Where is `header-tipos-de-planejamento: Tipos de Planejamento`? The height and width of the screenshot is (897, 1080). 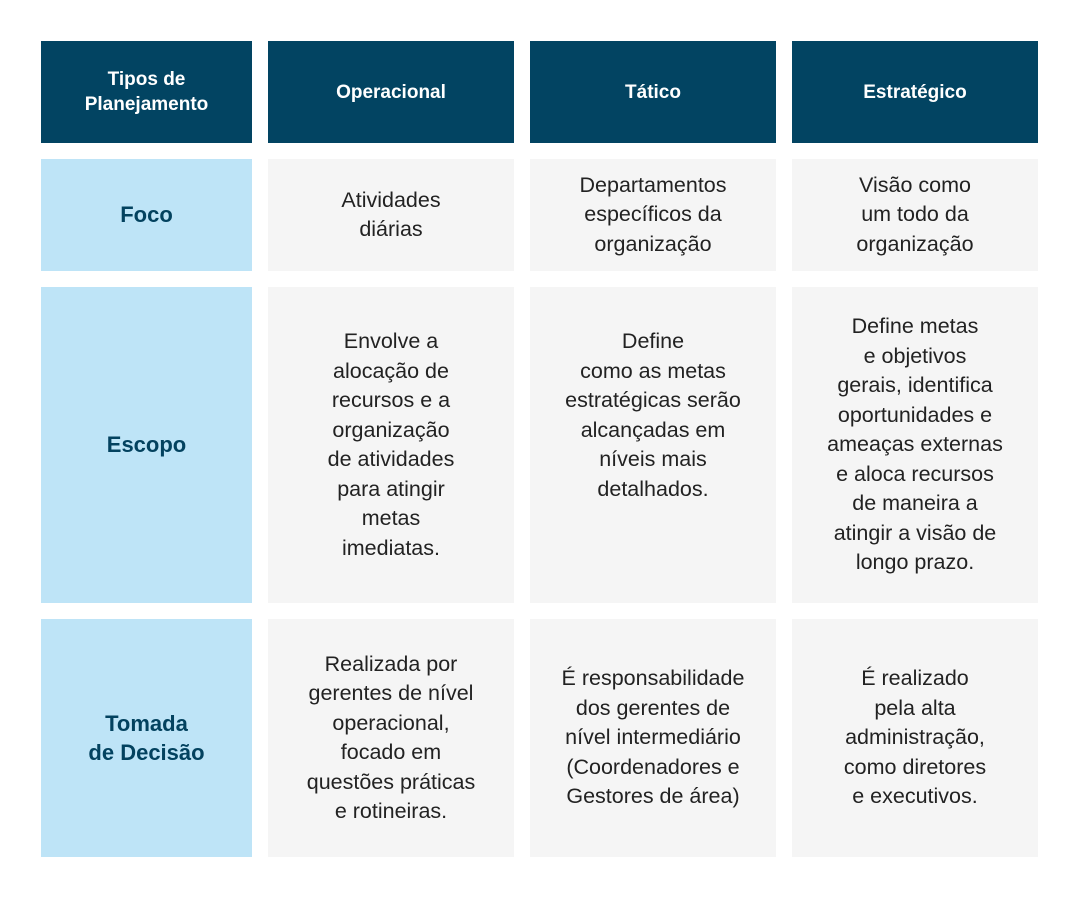 header-tipos-de-planejamento: Tipos de Planejamento is located at coordinates (146, 92).